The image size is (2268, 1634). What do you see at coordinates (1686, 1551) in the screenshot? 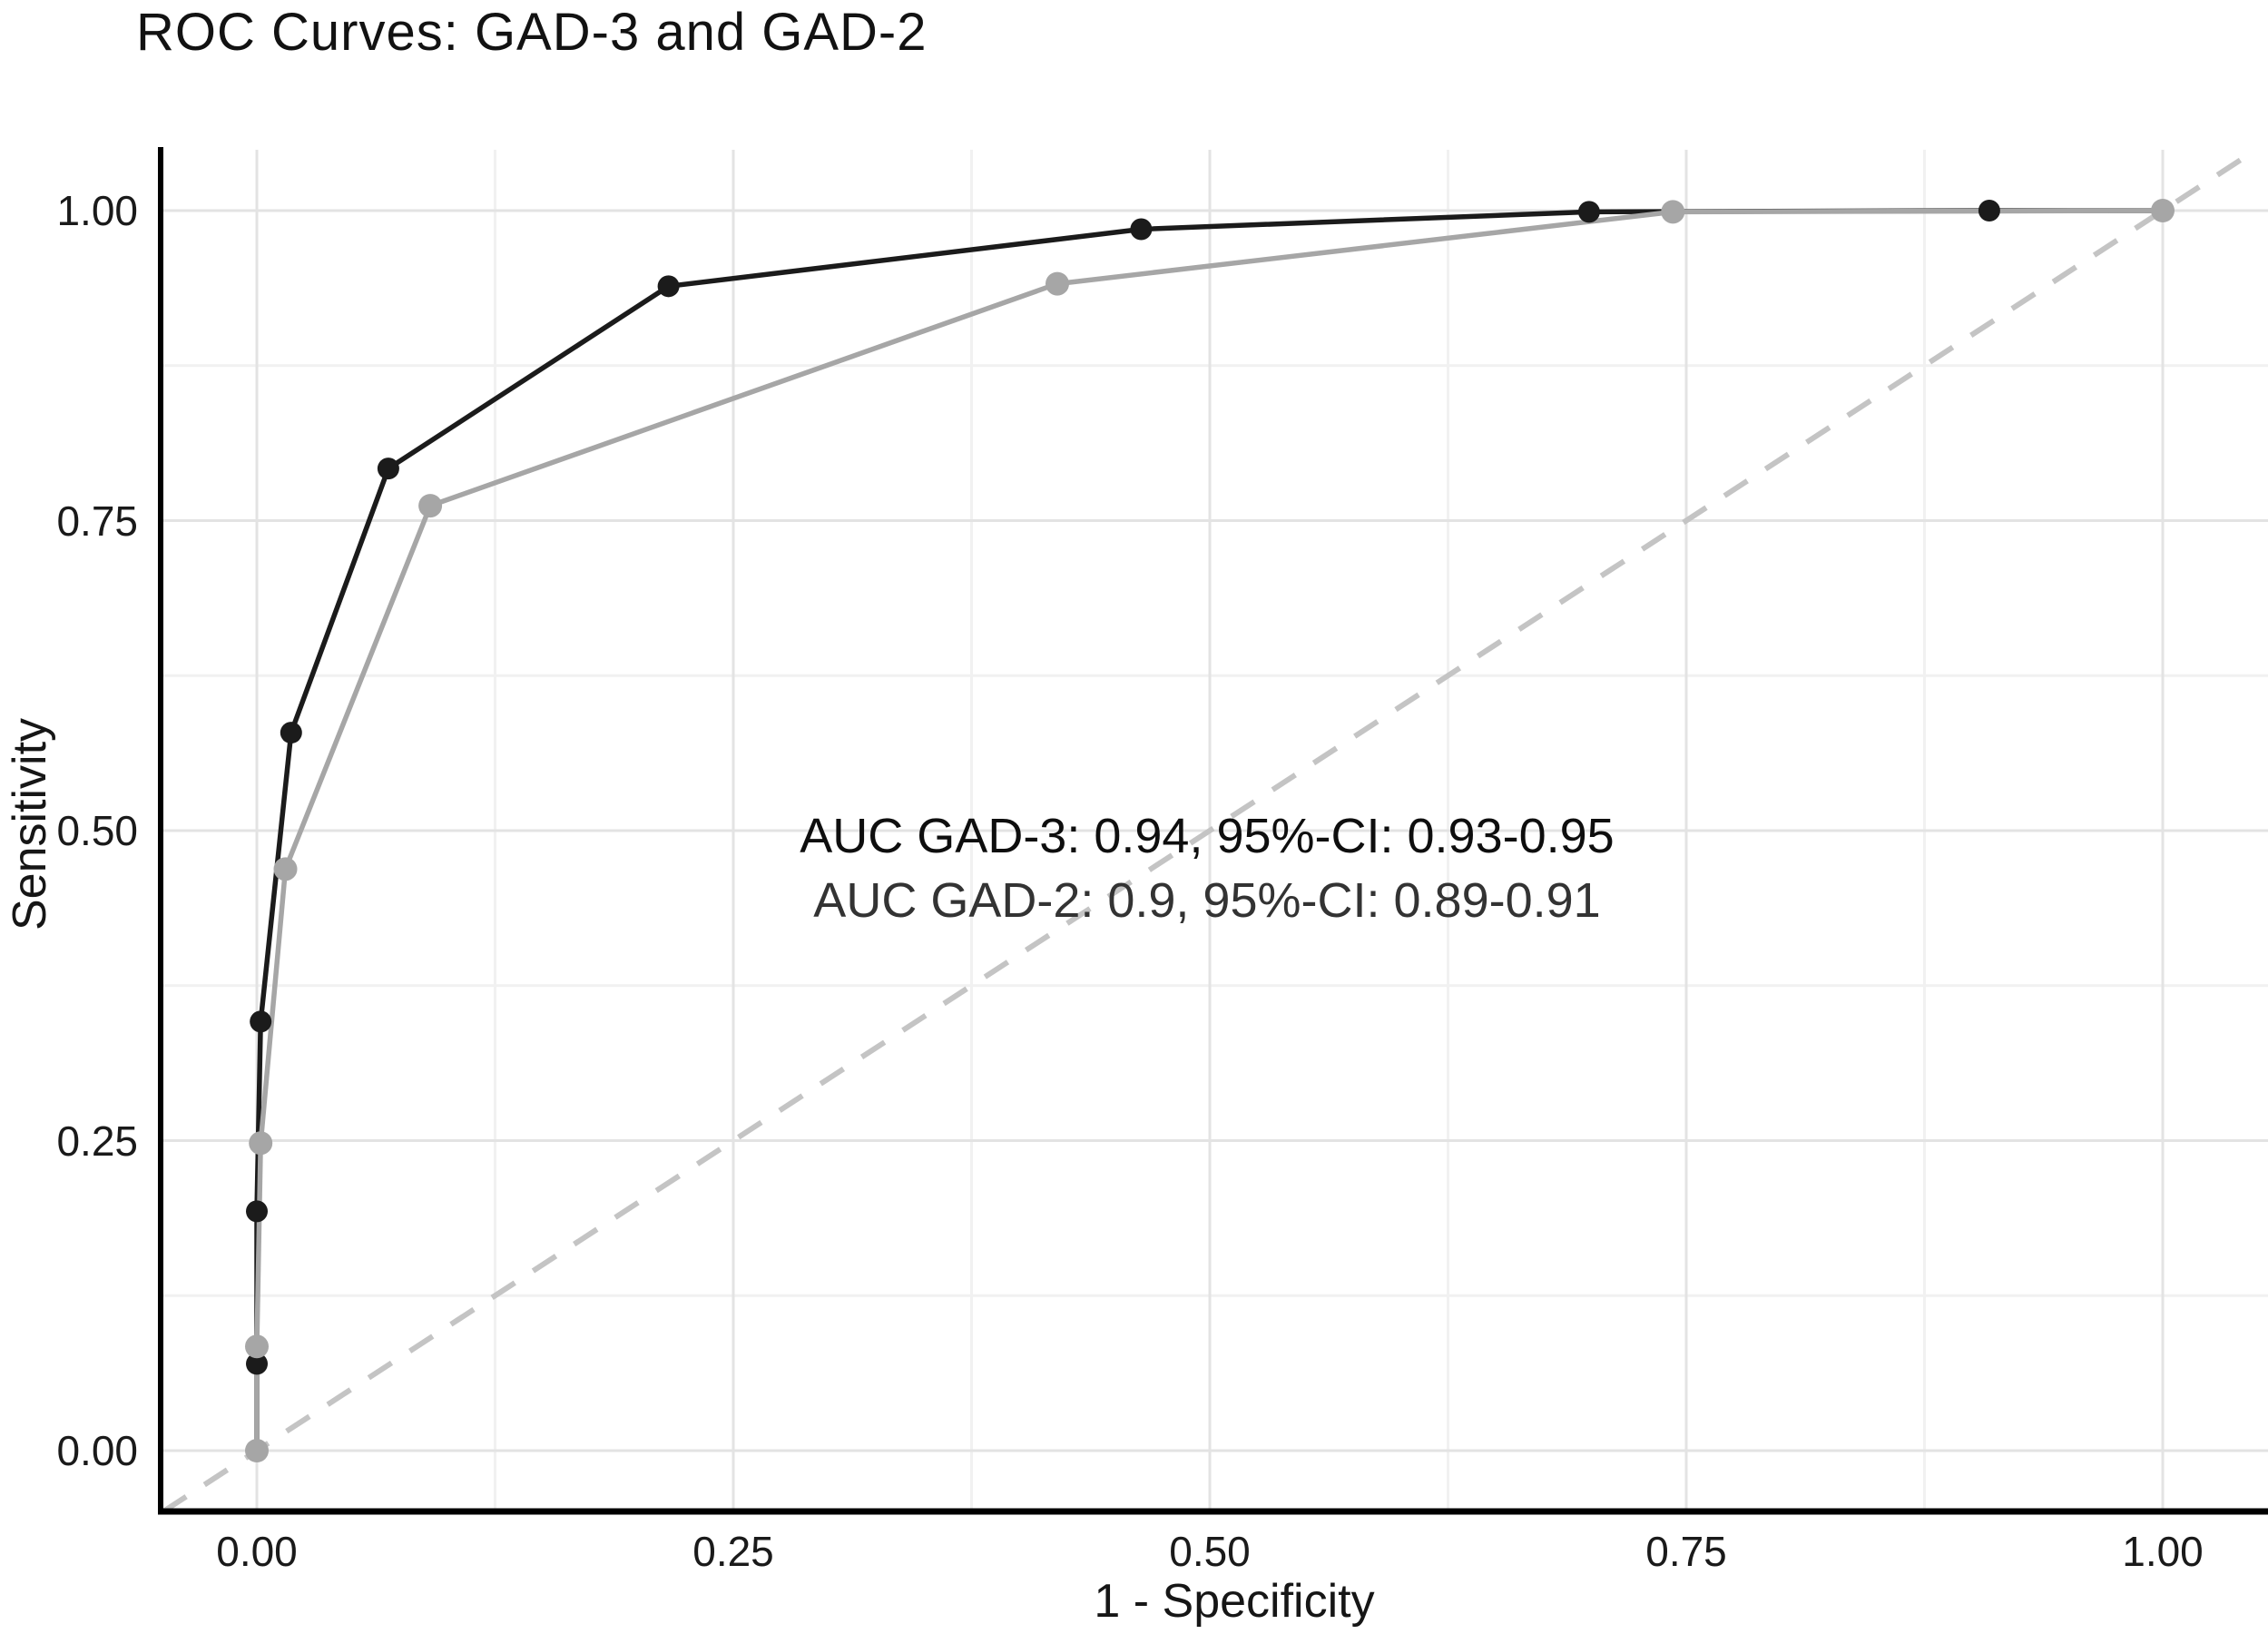
I see `x-tick-label: 0.75` at bounding box center [1686, 1551].